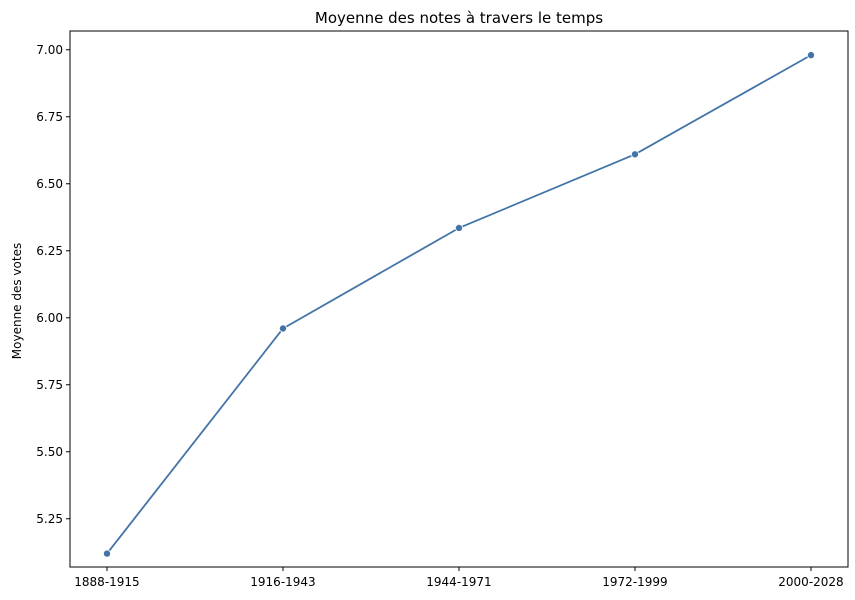  Describe the element at coordinates (282, 582) in the screenshot. I see `x-tick-label: 1916-1943` at that location.